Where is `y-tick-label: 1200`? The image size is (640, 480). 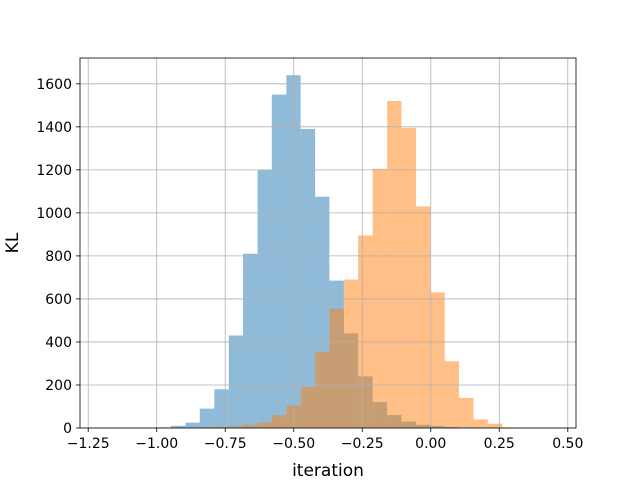 y-tick-label: 1200 is located at coordinates (54, 171).